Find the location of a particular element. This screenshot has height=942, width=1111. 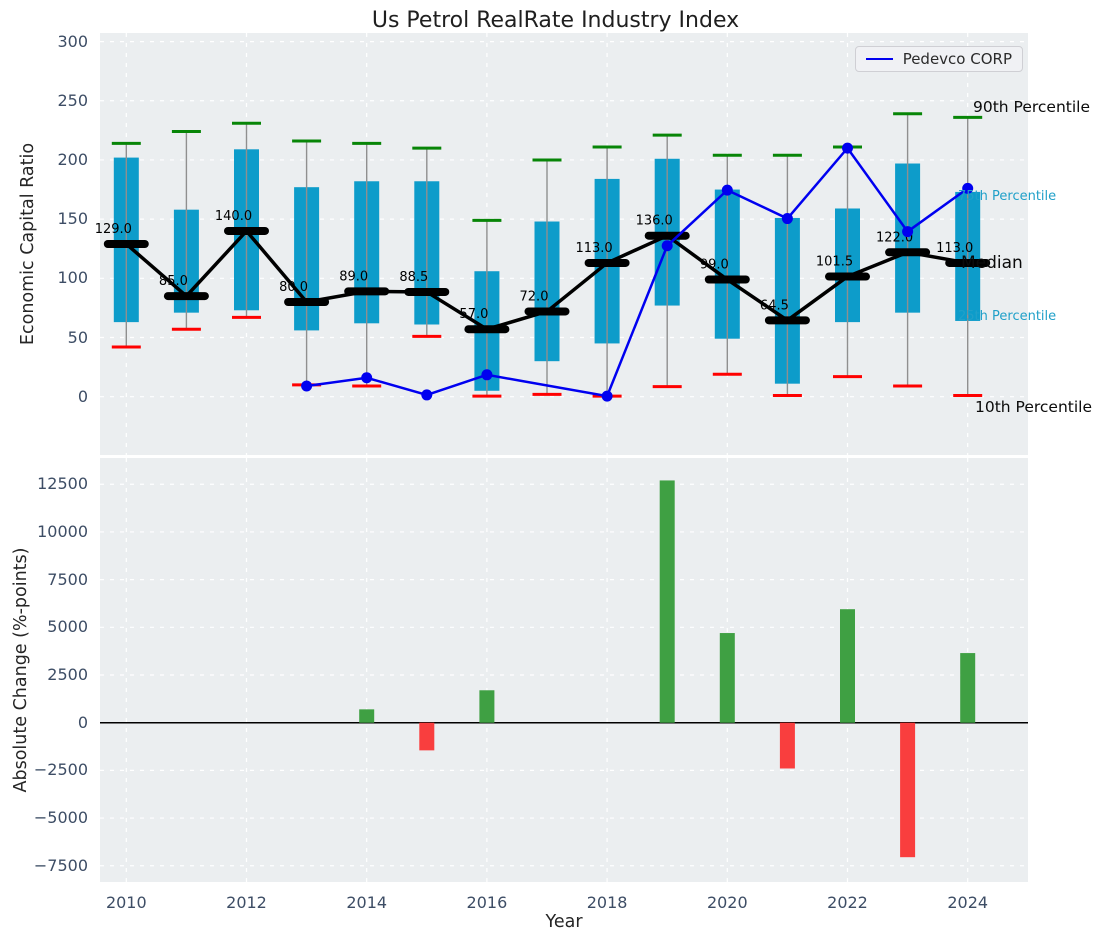

x-tick-2014: 2014 is located at coordinates (367, 902).